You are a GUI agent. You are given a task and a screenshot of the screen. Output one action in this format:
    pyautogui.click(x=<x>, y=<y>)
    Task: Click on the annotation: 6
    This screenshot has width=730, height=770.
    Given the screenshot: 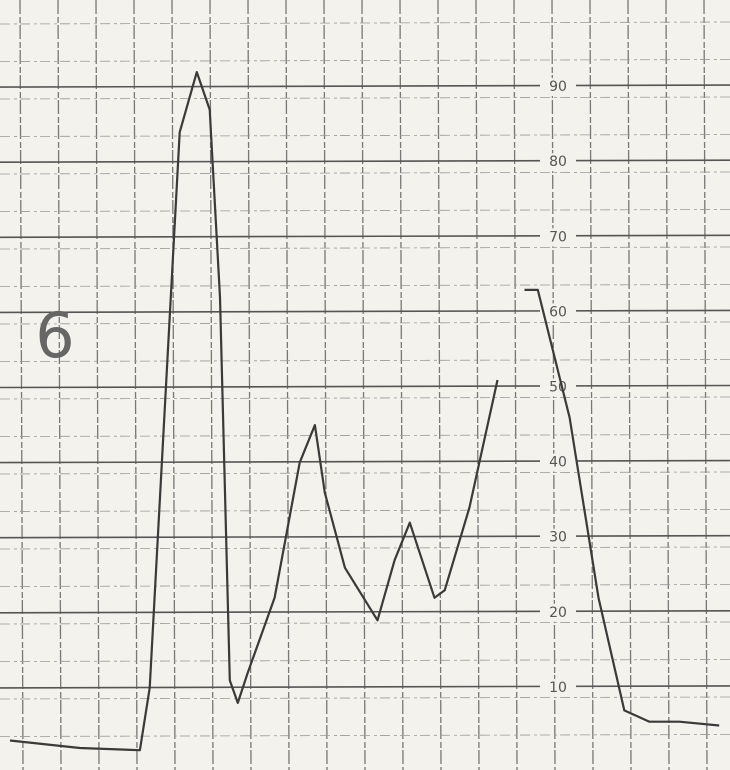 What is the action you would take?
    pyautogui.click(x=54, y=335)
    